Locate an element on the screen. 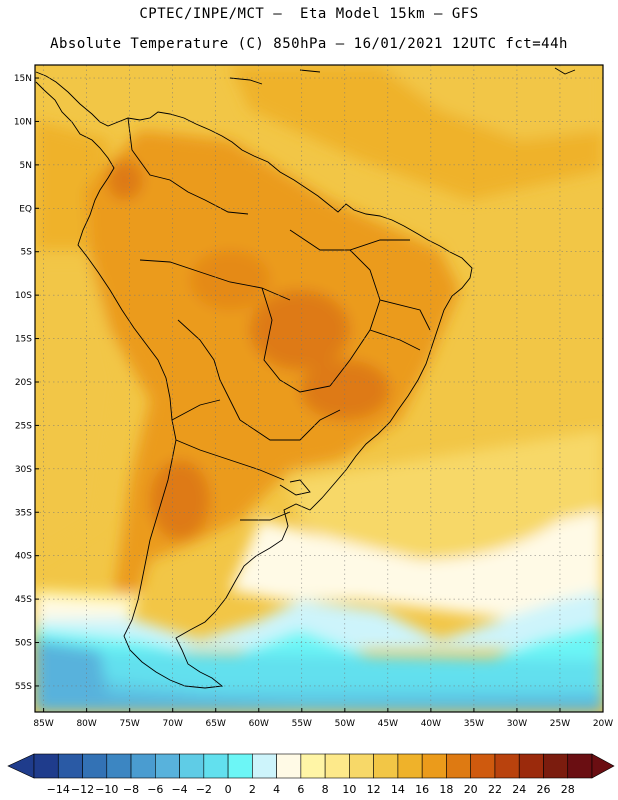  colorbar-label: 18 is located at coordinates (446, 789).